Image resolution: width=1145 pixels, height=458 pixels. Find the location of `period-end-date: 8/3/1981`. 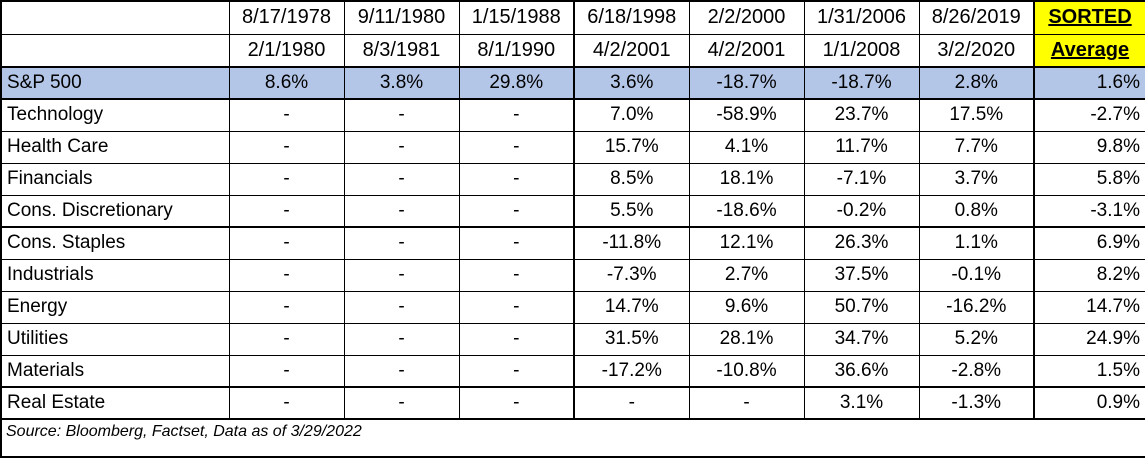

period-end-date: 8/3/1981 is located at coordinates (401, 50).